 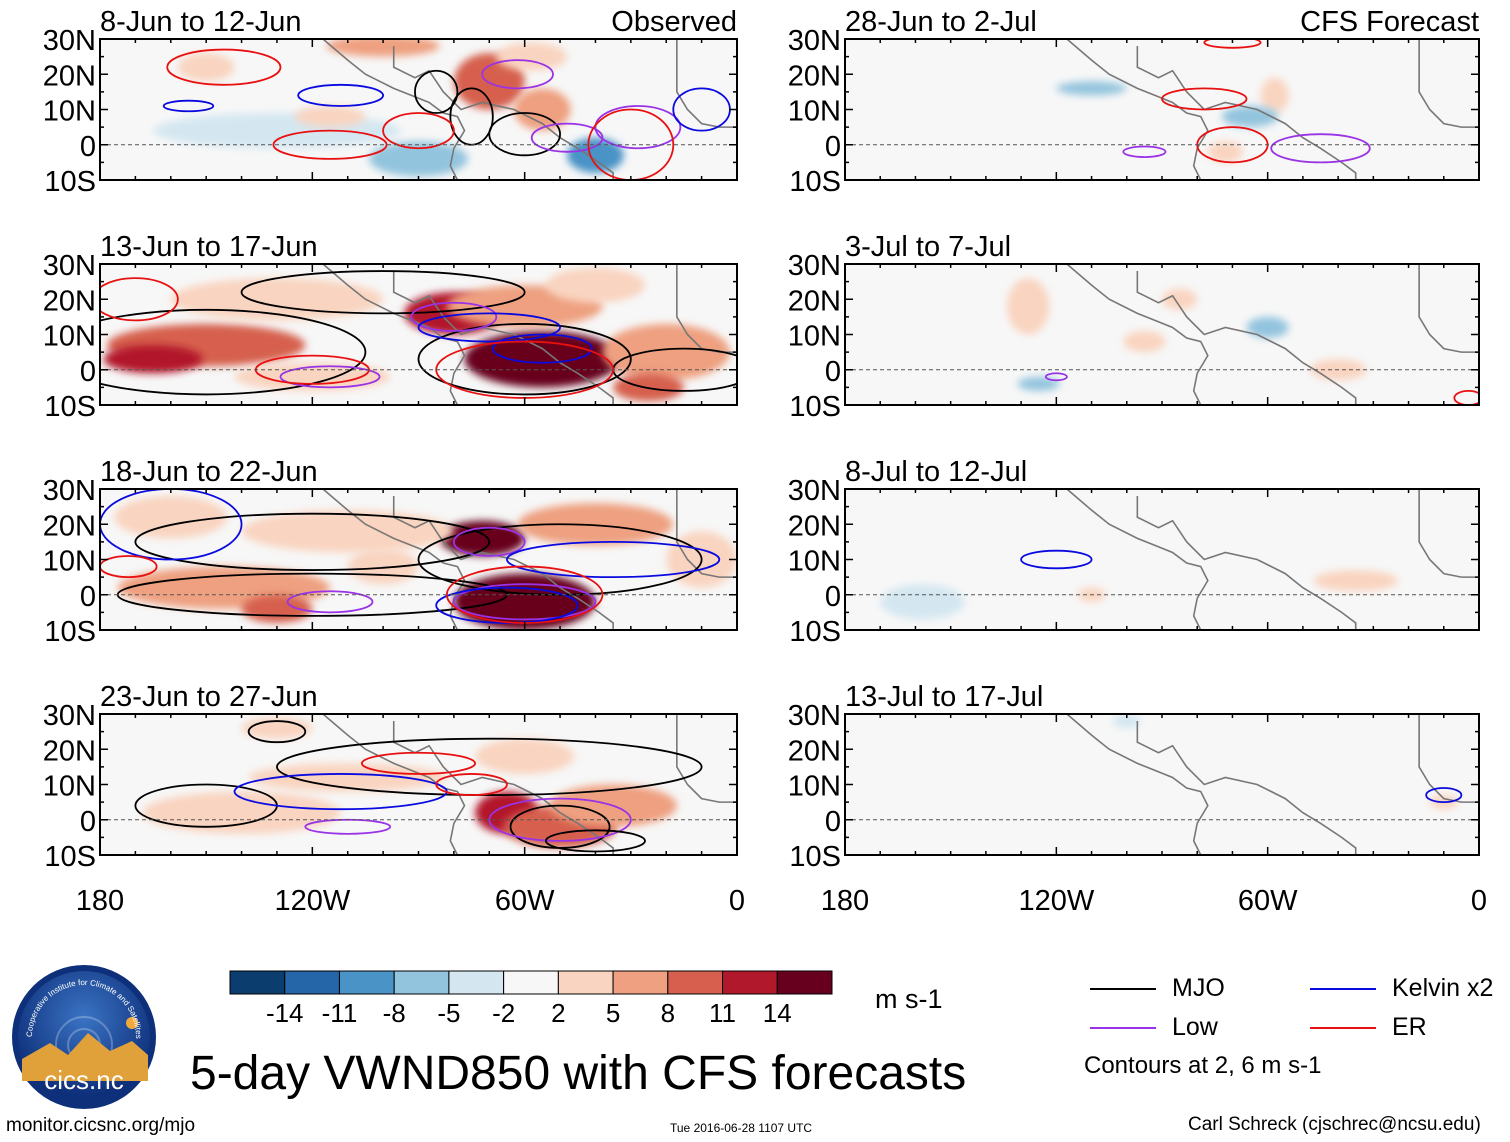 I want to click on legend-kelvin-label: Kelvin x2, so click(x=1443, y=988).